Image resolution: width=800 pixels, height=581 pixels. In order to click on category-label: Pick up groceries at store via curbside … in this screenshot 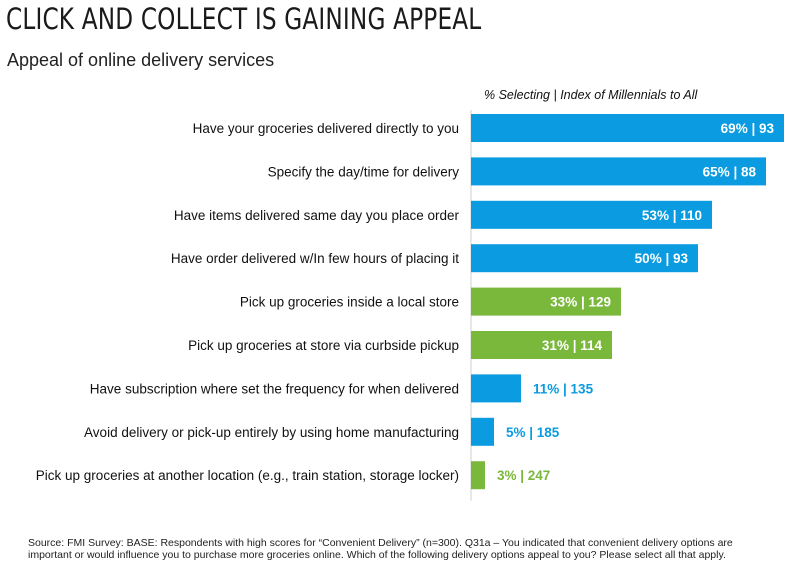, I will do `click(323, 345)`.